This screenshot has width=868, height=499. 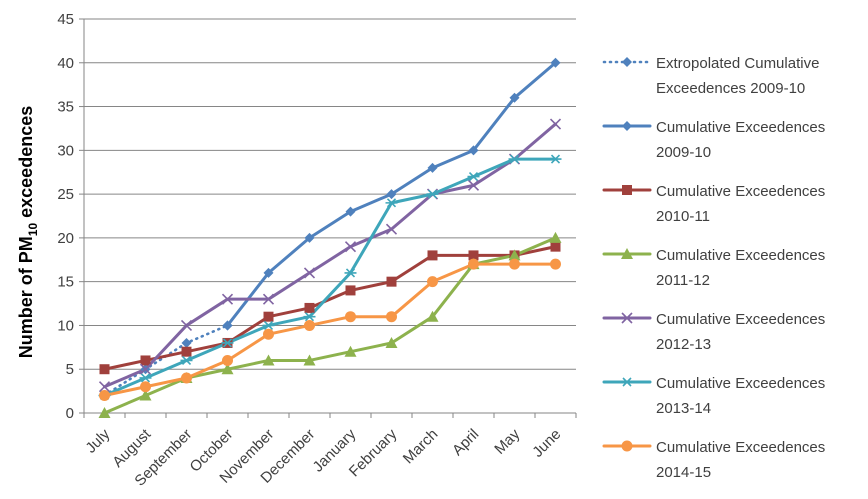 I want to click on y-tick-label: 25, so click(x=65, y=194).